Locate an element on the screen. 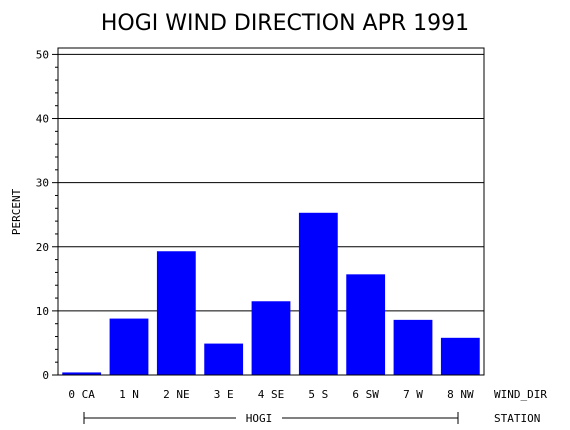 Image resolution: width=570 pixels, height=430 pixels. x-axis-label: WIND_DIR is located at coordinates (520, 394).